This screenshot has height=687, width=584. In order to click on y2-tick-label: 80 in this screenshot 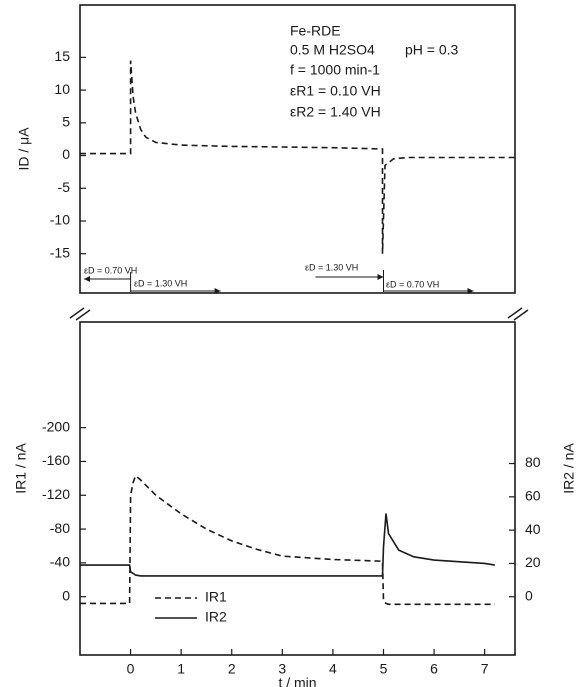, I will do `click(533, 462)`.